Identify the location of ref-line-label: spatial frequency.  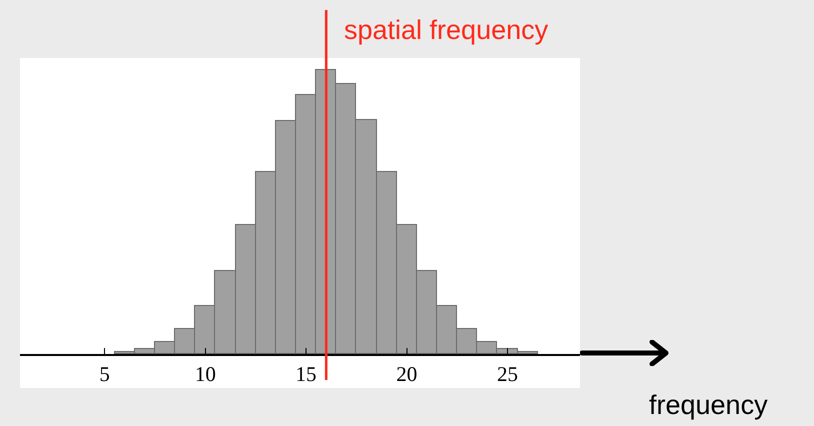
(446, 30).